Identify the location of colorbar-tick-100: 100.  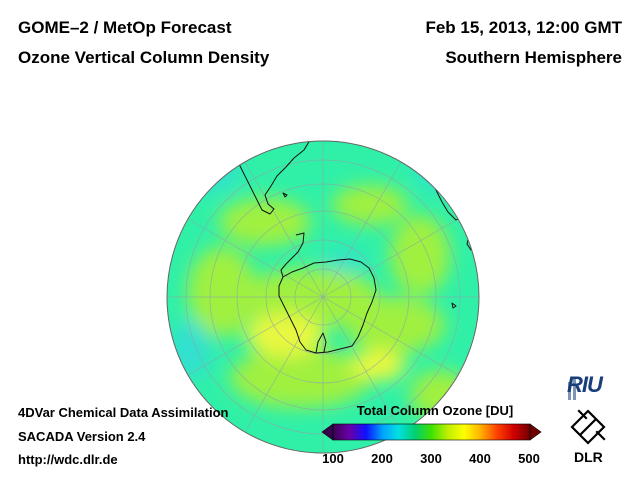
(333, 458).